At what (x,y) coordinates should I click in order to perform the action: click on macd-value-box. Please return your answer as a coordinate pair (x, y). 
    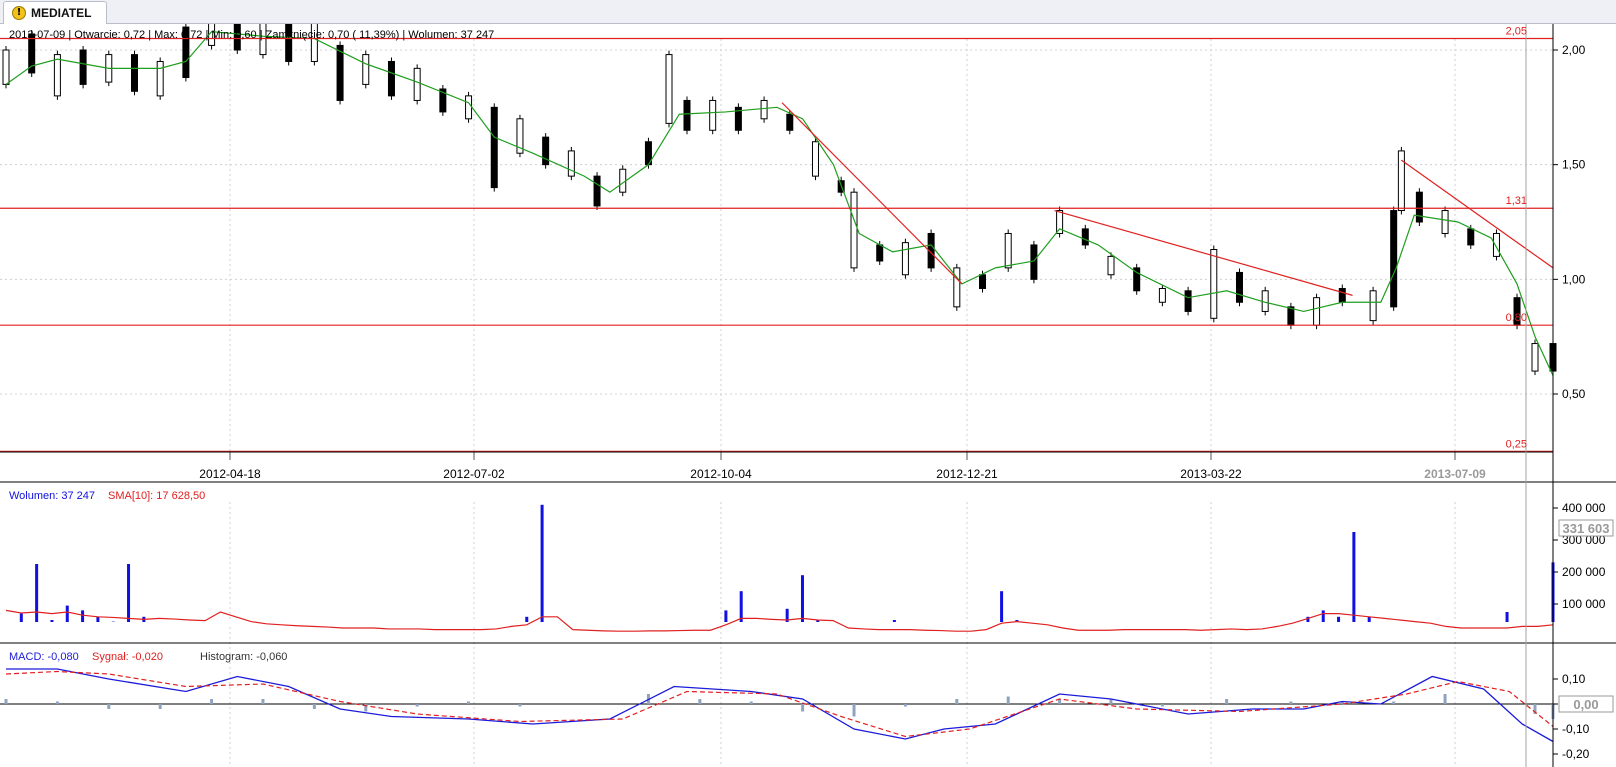
    Looking at the image, I should click on (1586, 704).